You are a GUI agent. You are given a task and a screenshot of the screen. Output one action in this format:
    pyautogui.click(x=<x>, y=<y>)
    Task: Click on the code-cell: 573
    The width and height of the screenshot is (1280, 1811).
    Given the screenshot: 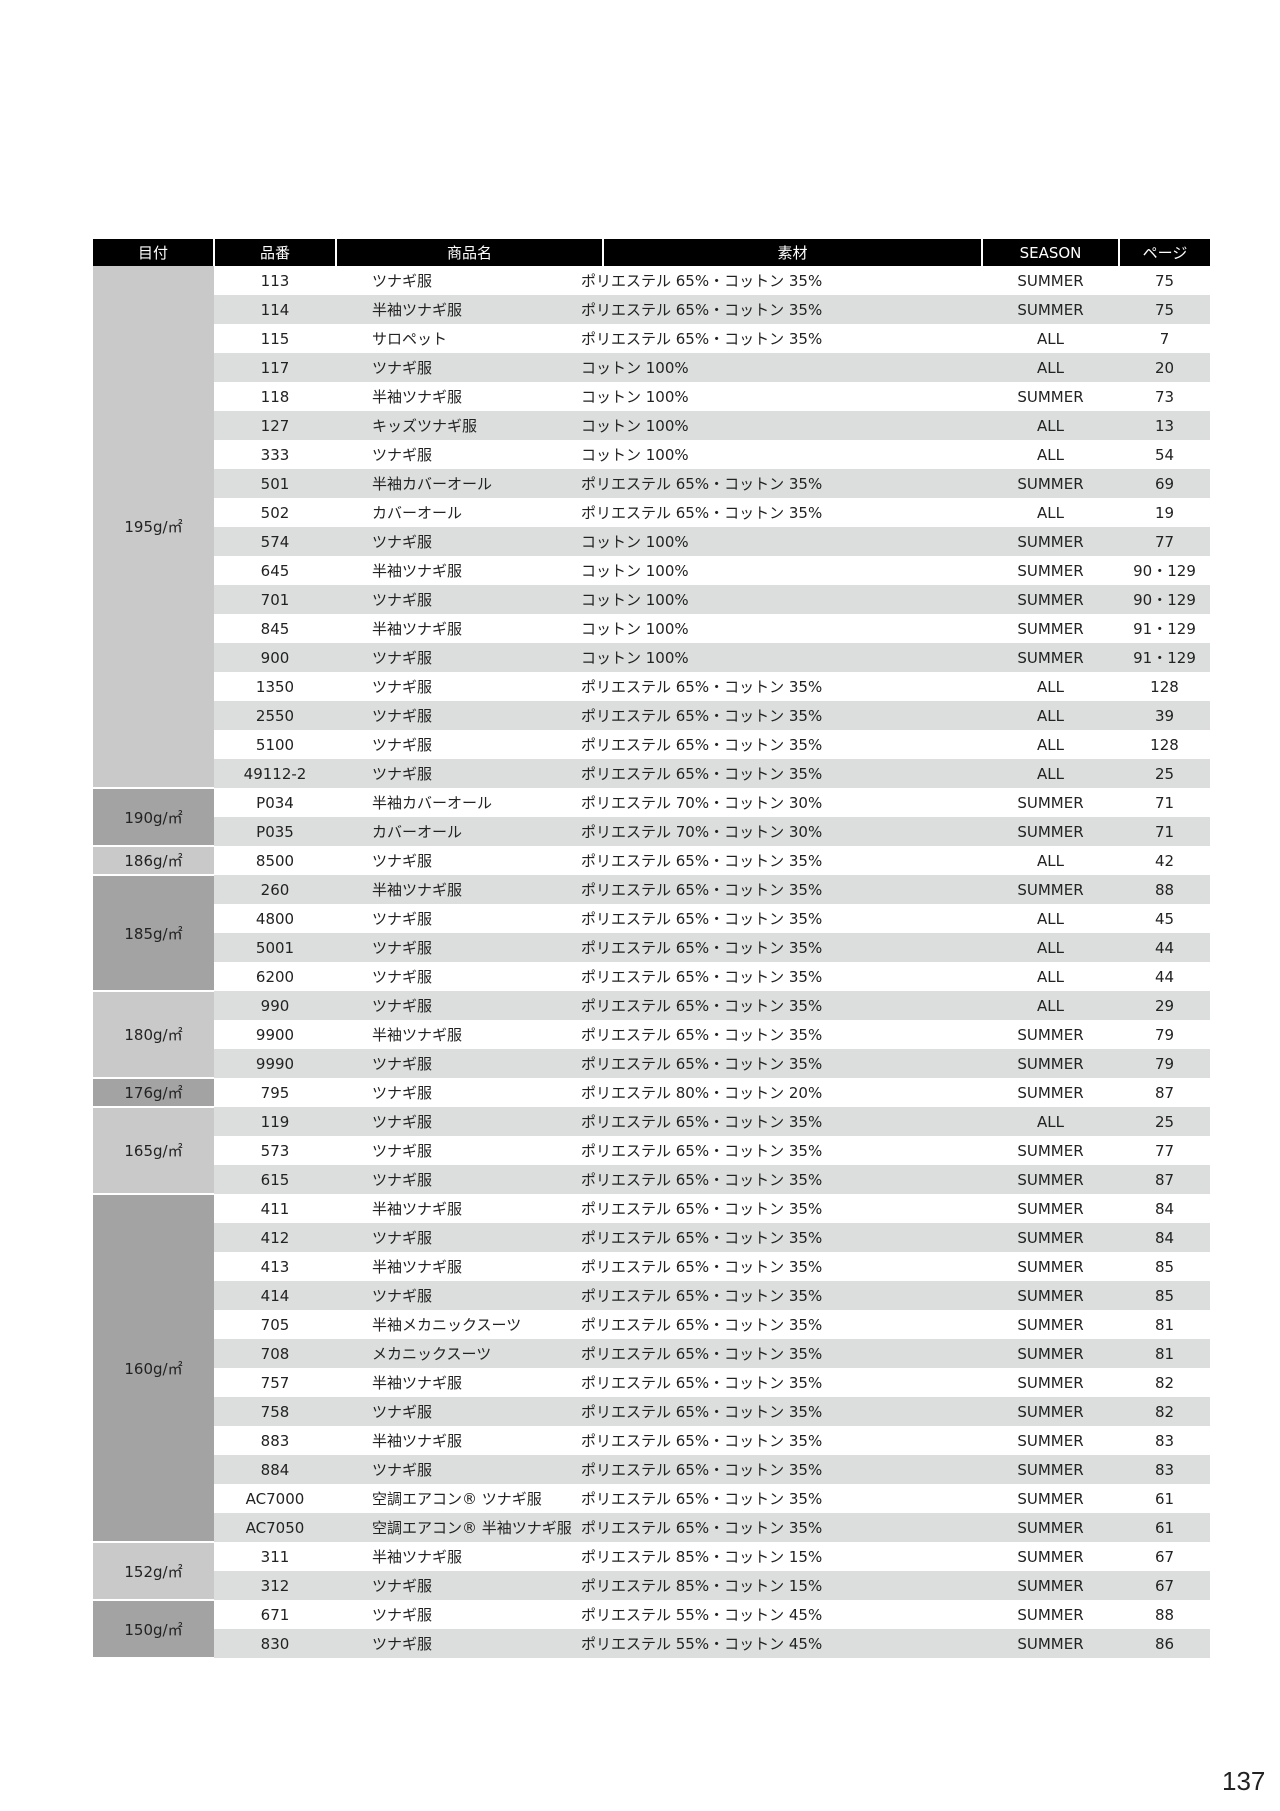 What is the action you would take?
    pyautogui.click(x=275, y=1150)
    